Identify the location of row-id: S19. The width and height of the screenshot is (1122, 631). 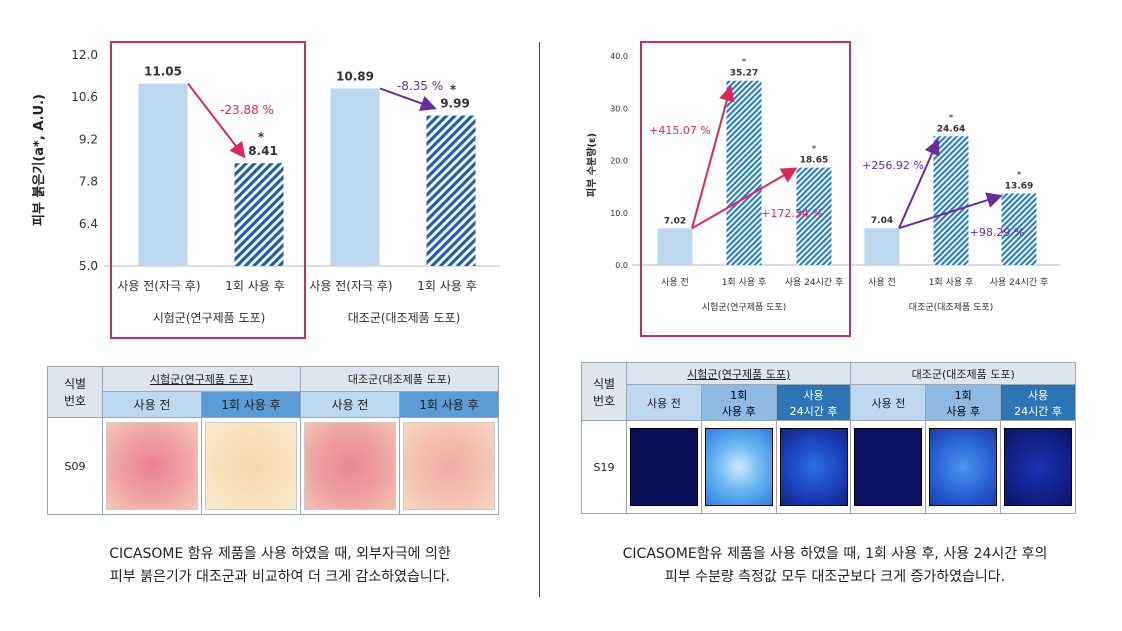
(604, 467).